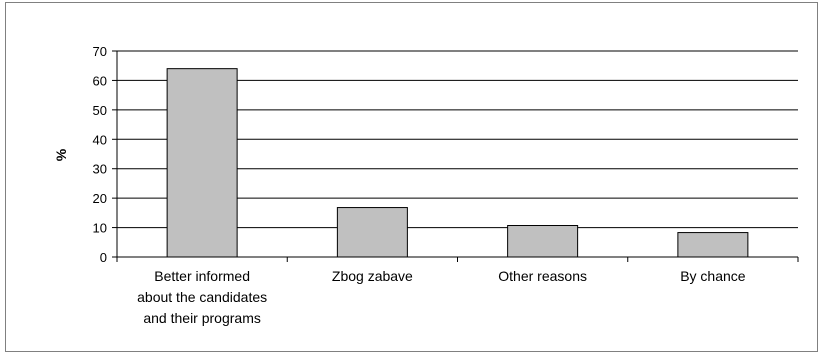  I want to click on x-tick-label-line: Better informed, so click(202, 276).